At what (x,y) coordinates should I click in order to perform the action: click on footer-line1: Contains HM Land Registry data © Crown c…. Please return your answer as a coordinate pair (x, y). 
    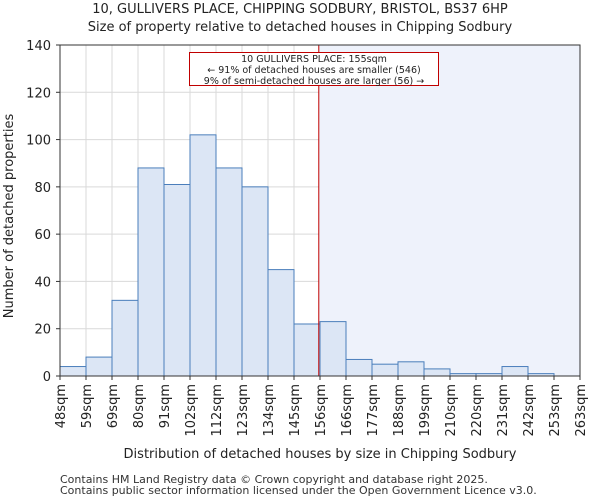
    Looking at the image, I should click on (274, 479).